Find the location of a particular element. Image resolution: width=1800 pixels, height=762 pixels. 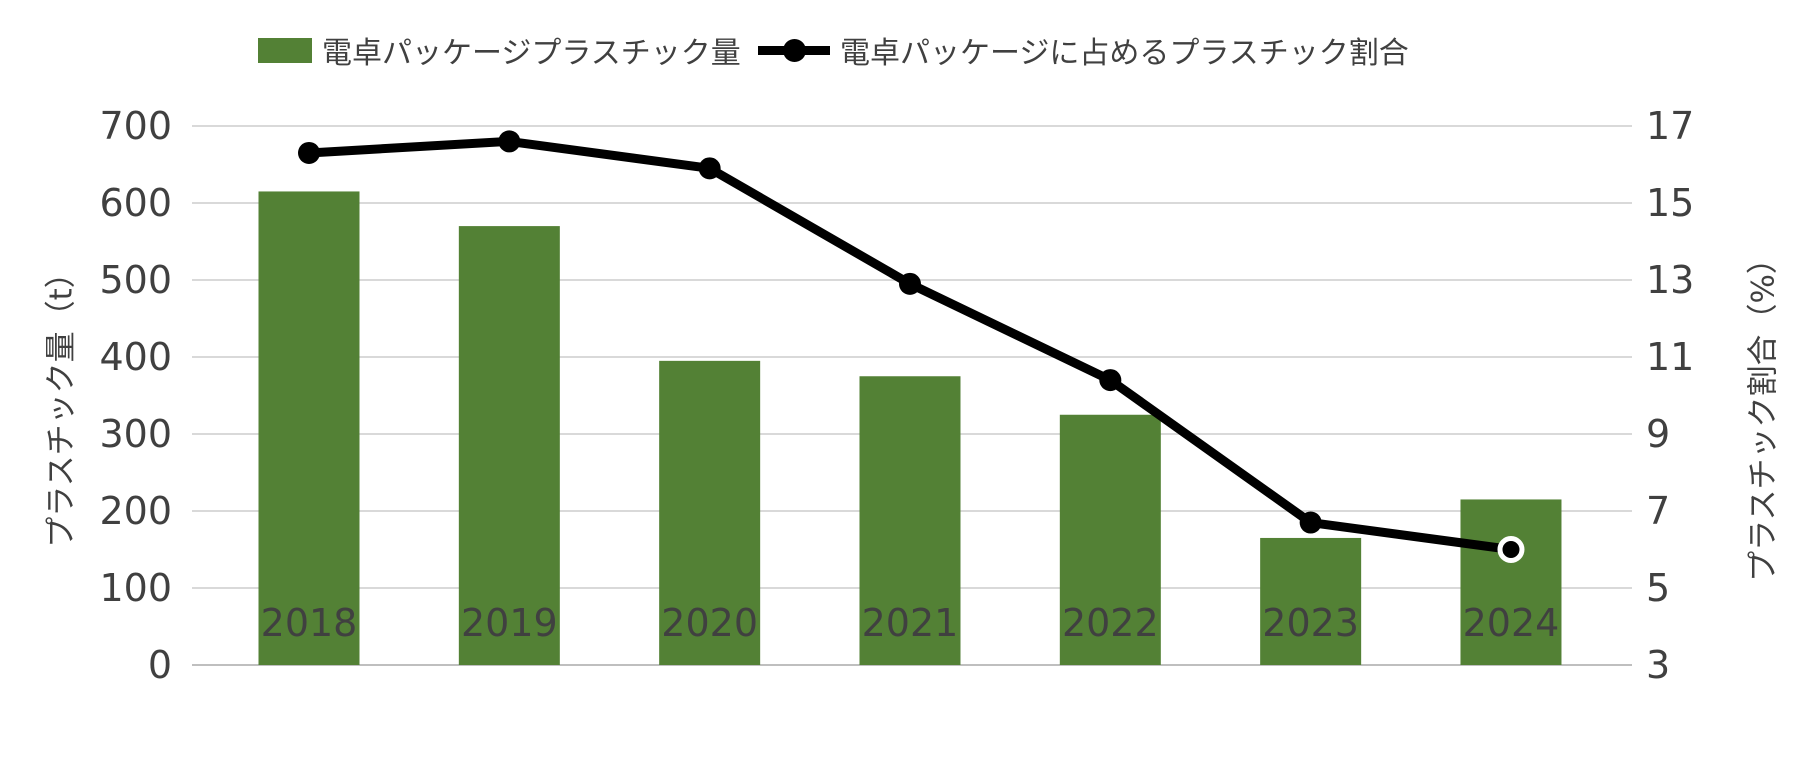

left-axis-tick-label: 700 is located at coordinates (135, 126).